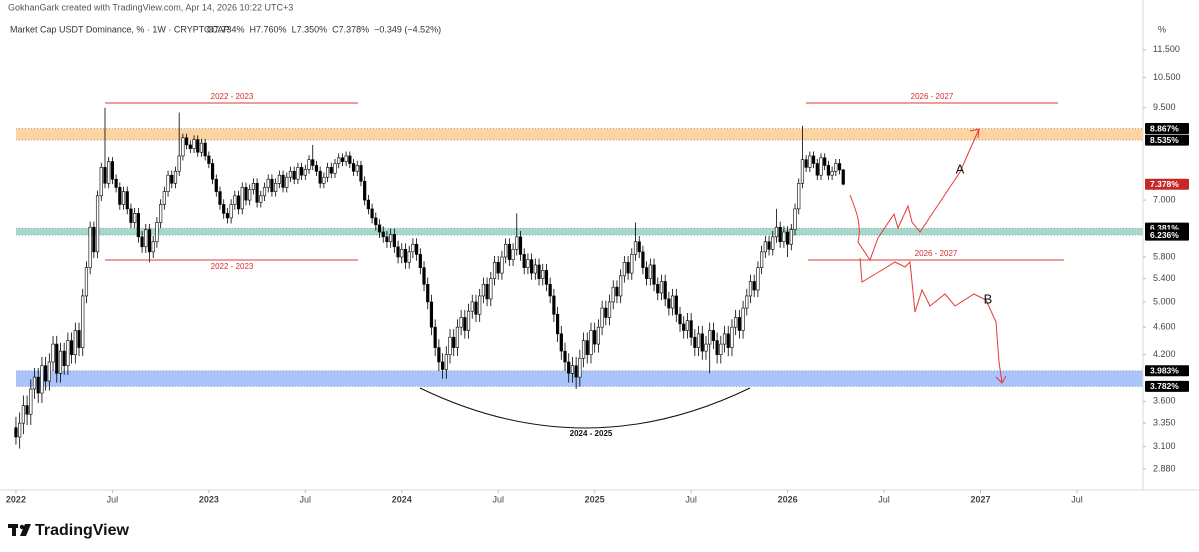  I want to click on zone, so click(579, 134).